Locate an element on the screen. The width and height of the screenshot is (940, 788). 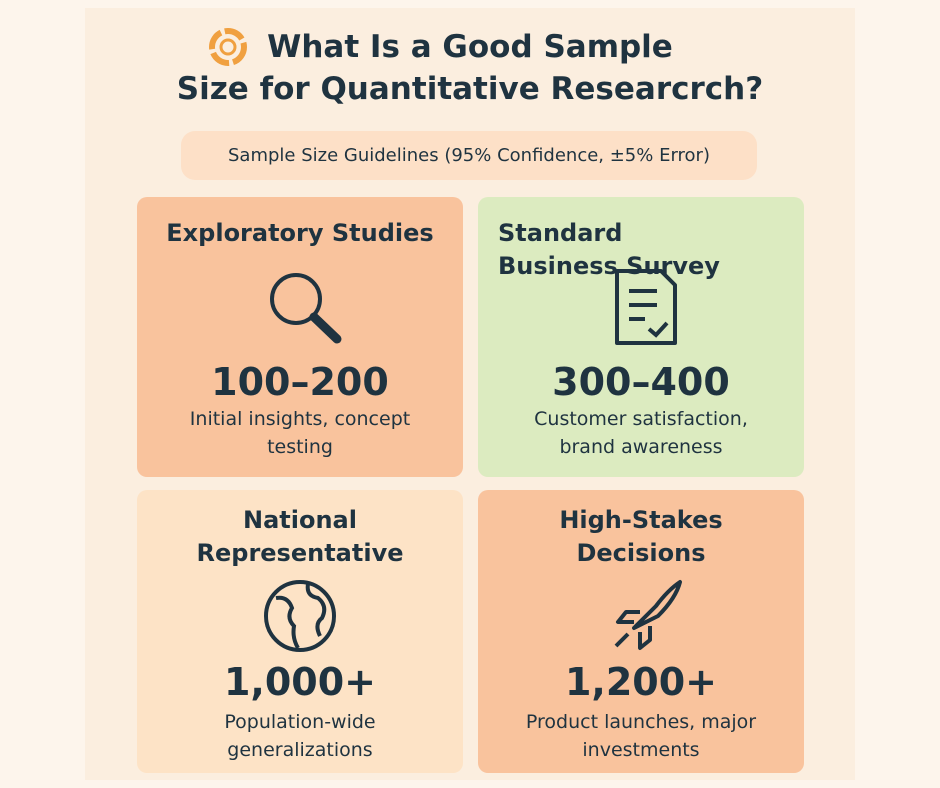
card-range: 1,000+ is located at coordinates (300, 682).